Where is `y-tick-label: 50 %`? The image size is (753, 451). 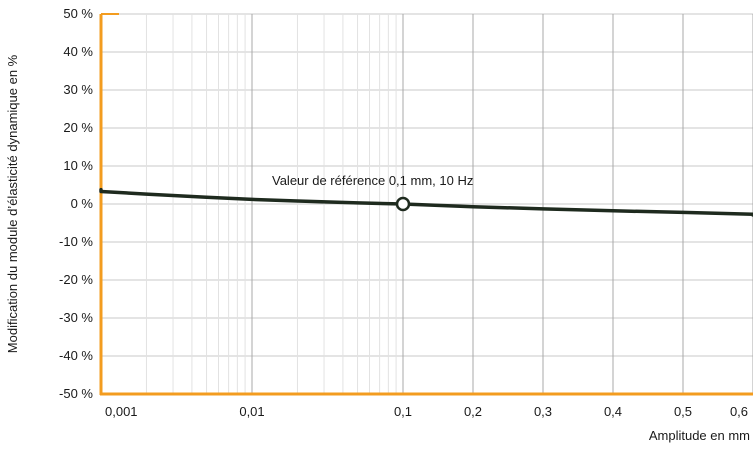
y-tick-label: 50 % is located at coordinates (78, 13).